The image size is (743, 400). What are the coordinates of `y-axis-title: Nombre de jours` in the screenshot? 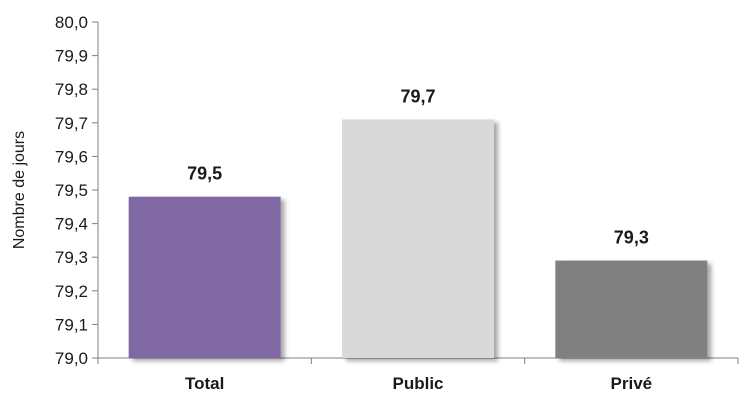 It's located at (19, 190).